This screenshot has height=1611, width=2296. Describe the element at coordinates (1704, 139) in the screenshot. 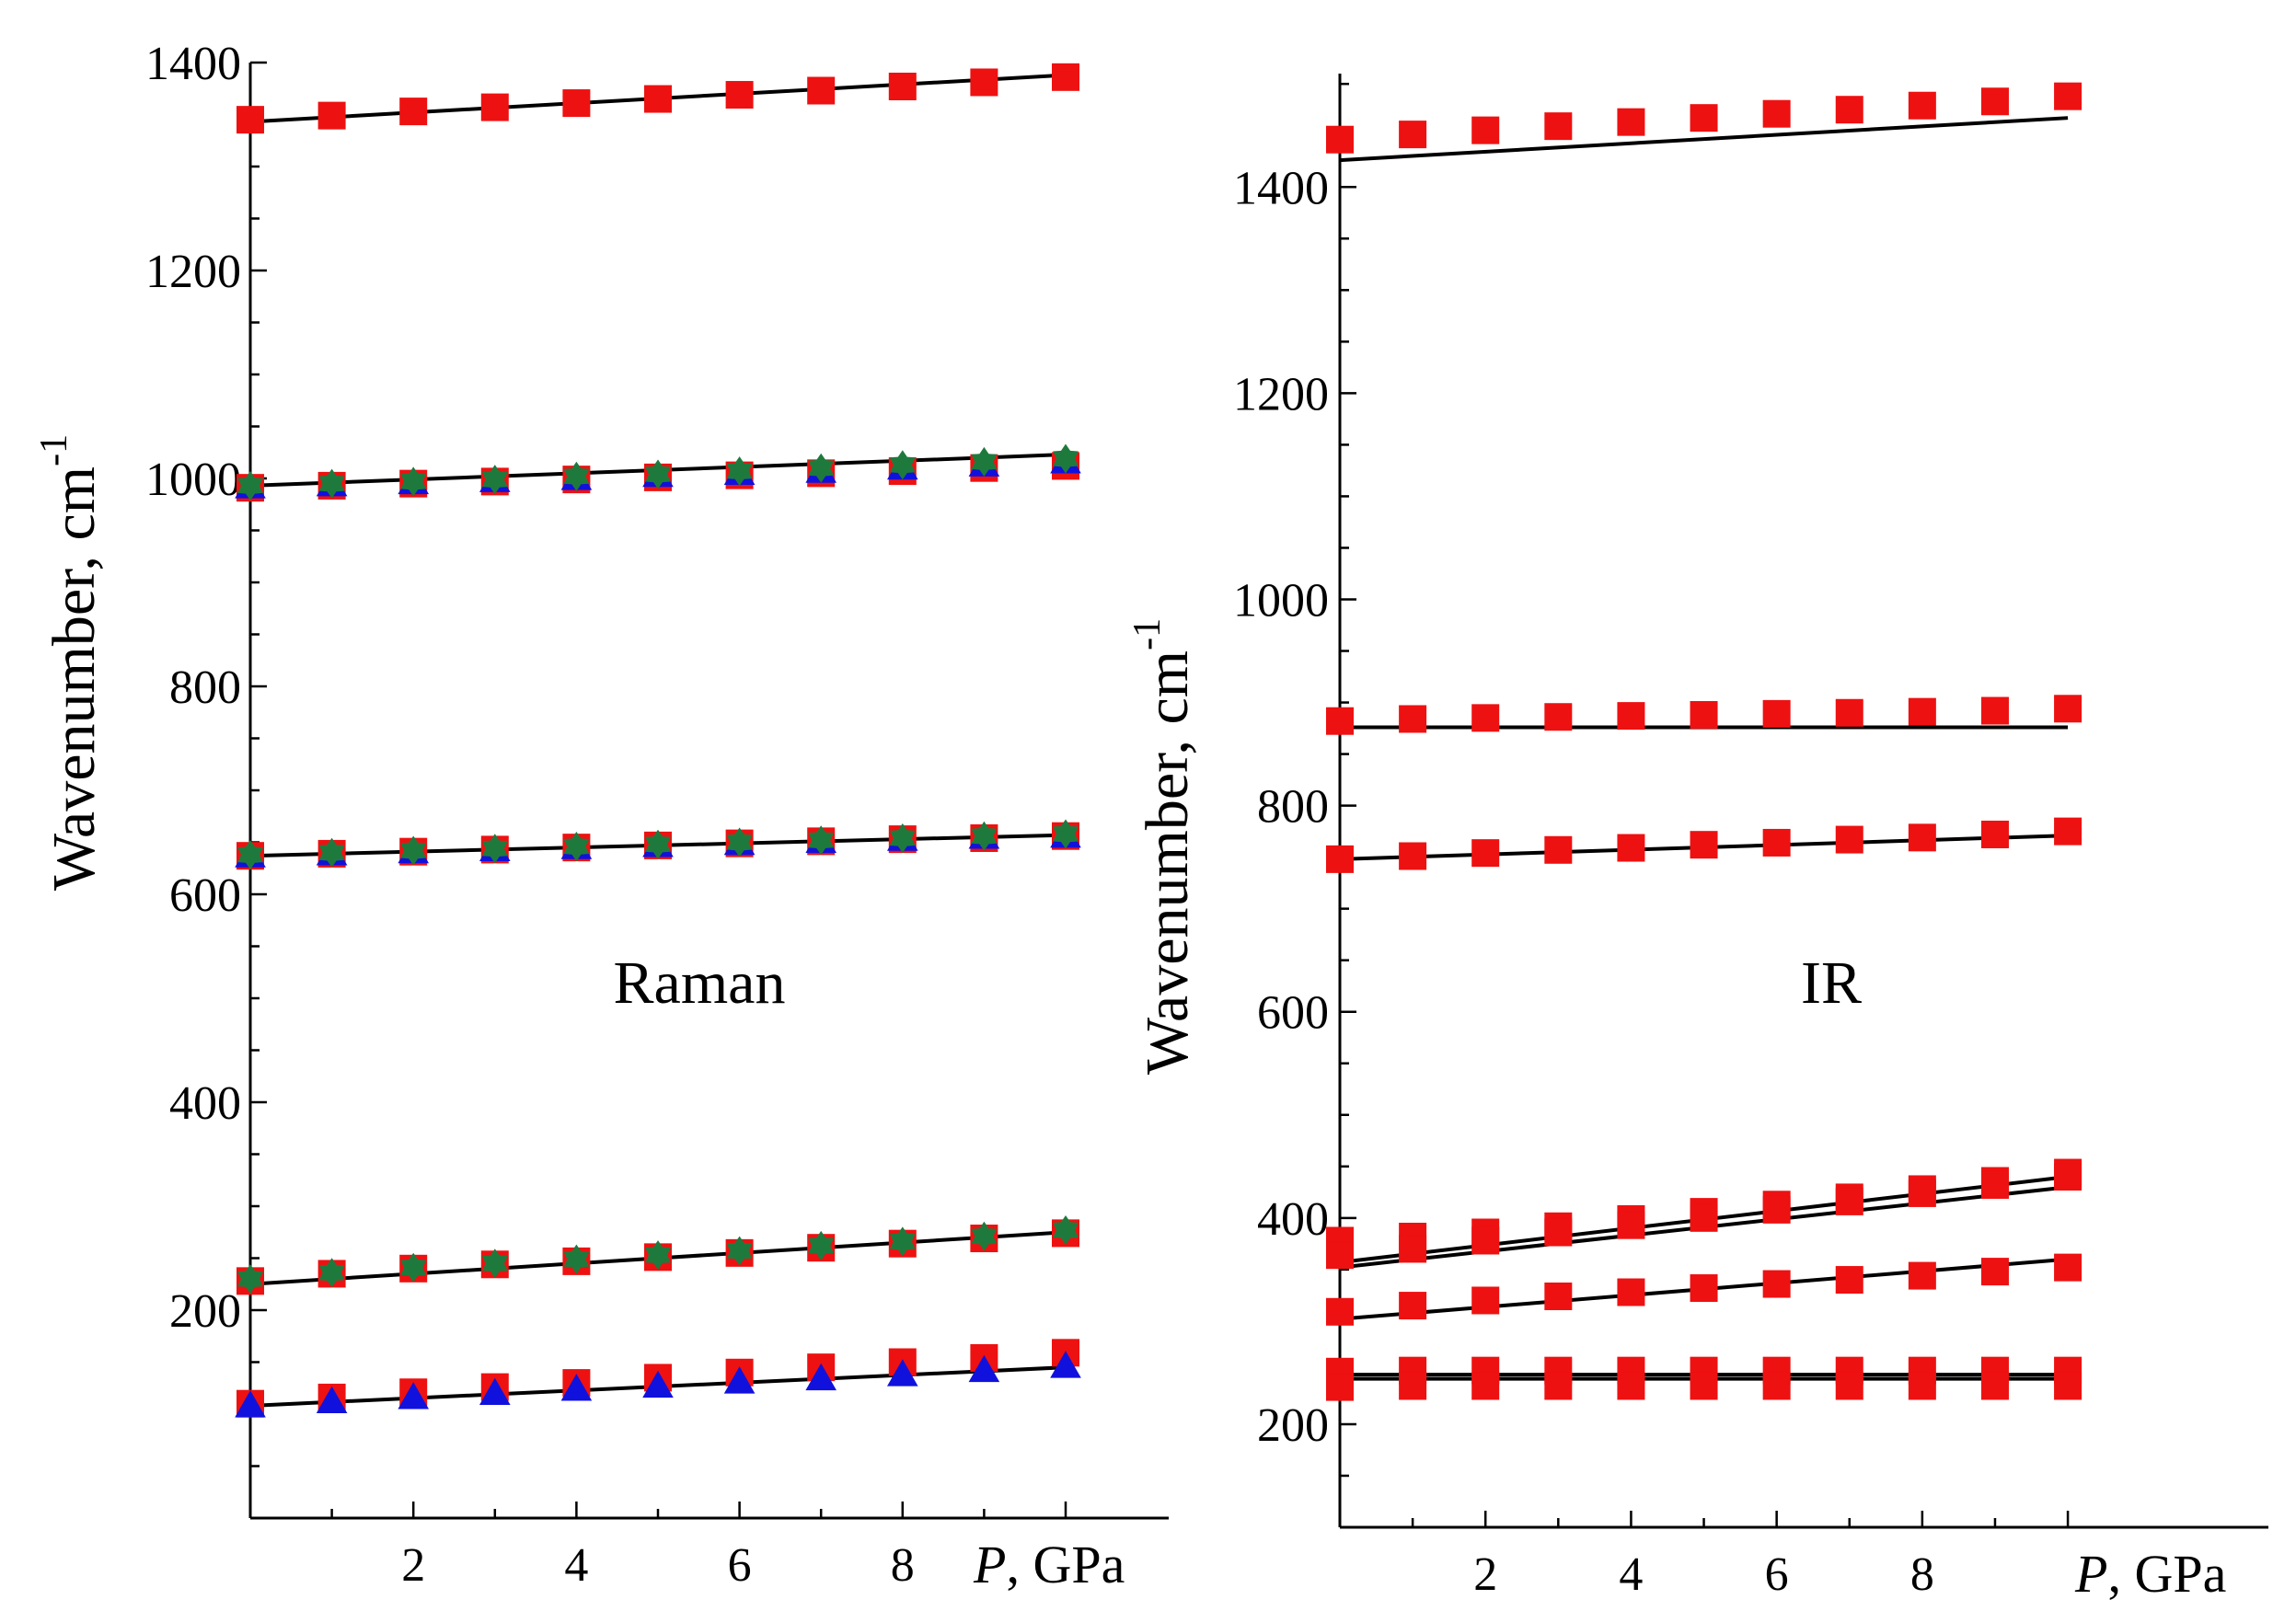

I see `fit-line` at that location.